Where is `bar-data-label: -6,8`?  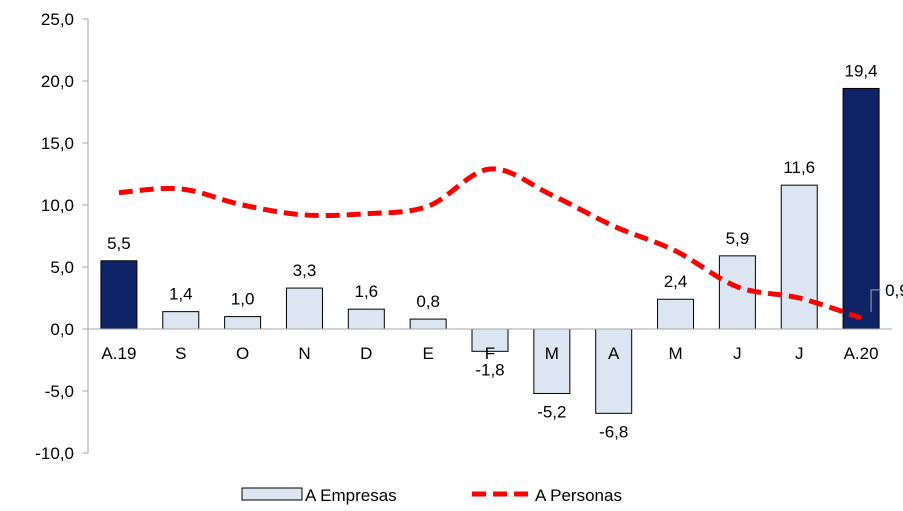
bar-data-label: -6,8 is located at coordinates (613, 431).